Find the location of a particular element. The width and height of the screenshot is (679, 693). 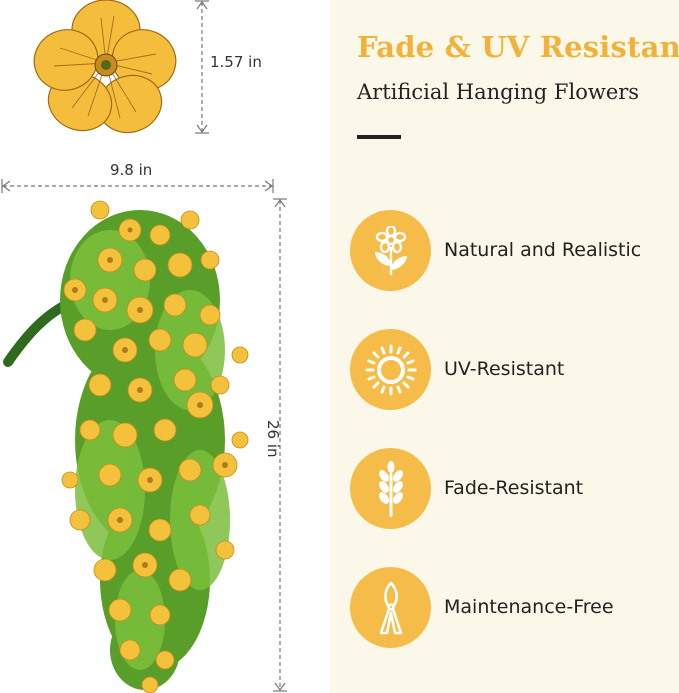

flower-diameter-label: 1.57 in is located at coordinates (236, 62).